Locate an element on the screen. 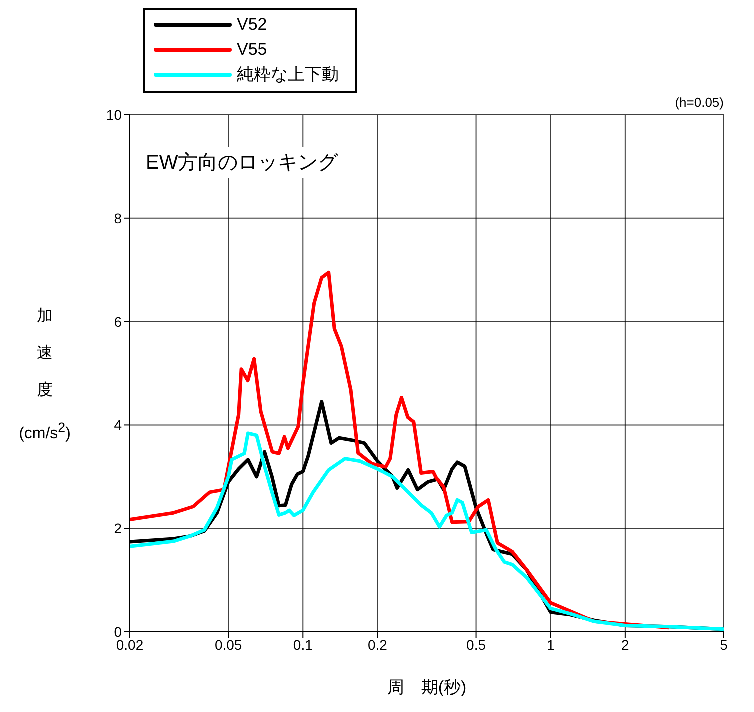  x-tick-label: 0.5 is located at coordinates (476, 644).